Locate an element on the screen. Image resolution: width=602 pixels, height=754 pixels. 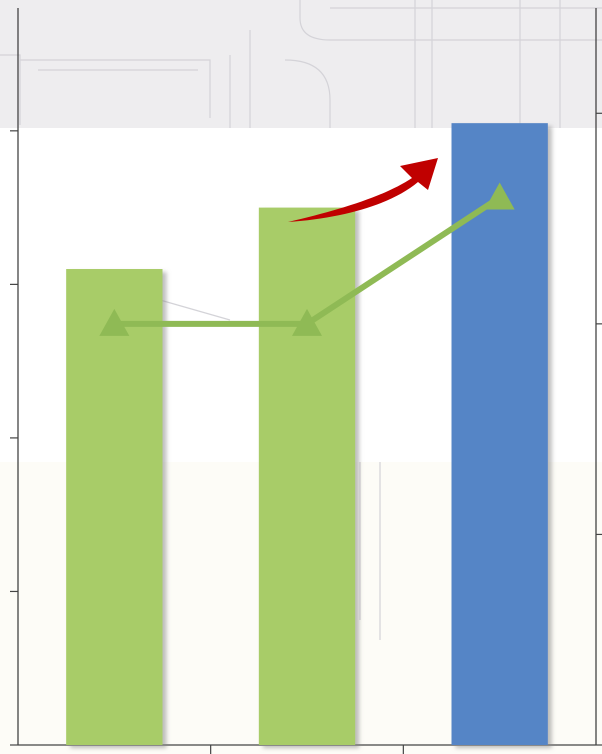
overlay-line-group is located at coordinates (307, 259).